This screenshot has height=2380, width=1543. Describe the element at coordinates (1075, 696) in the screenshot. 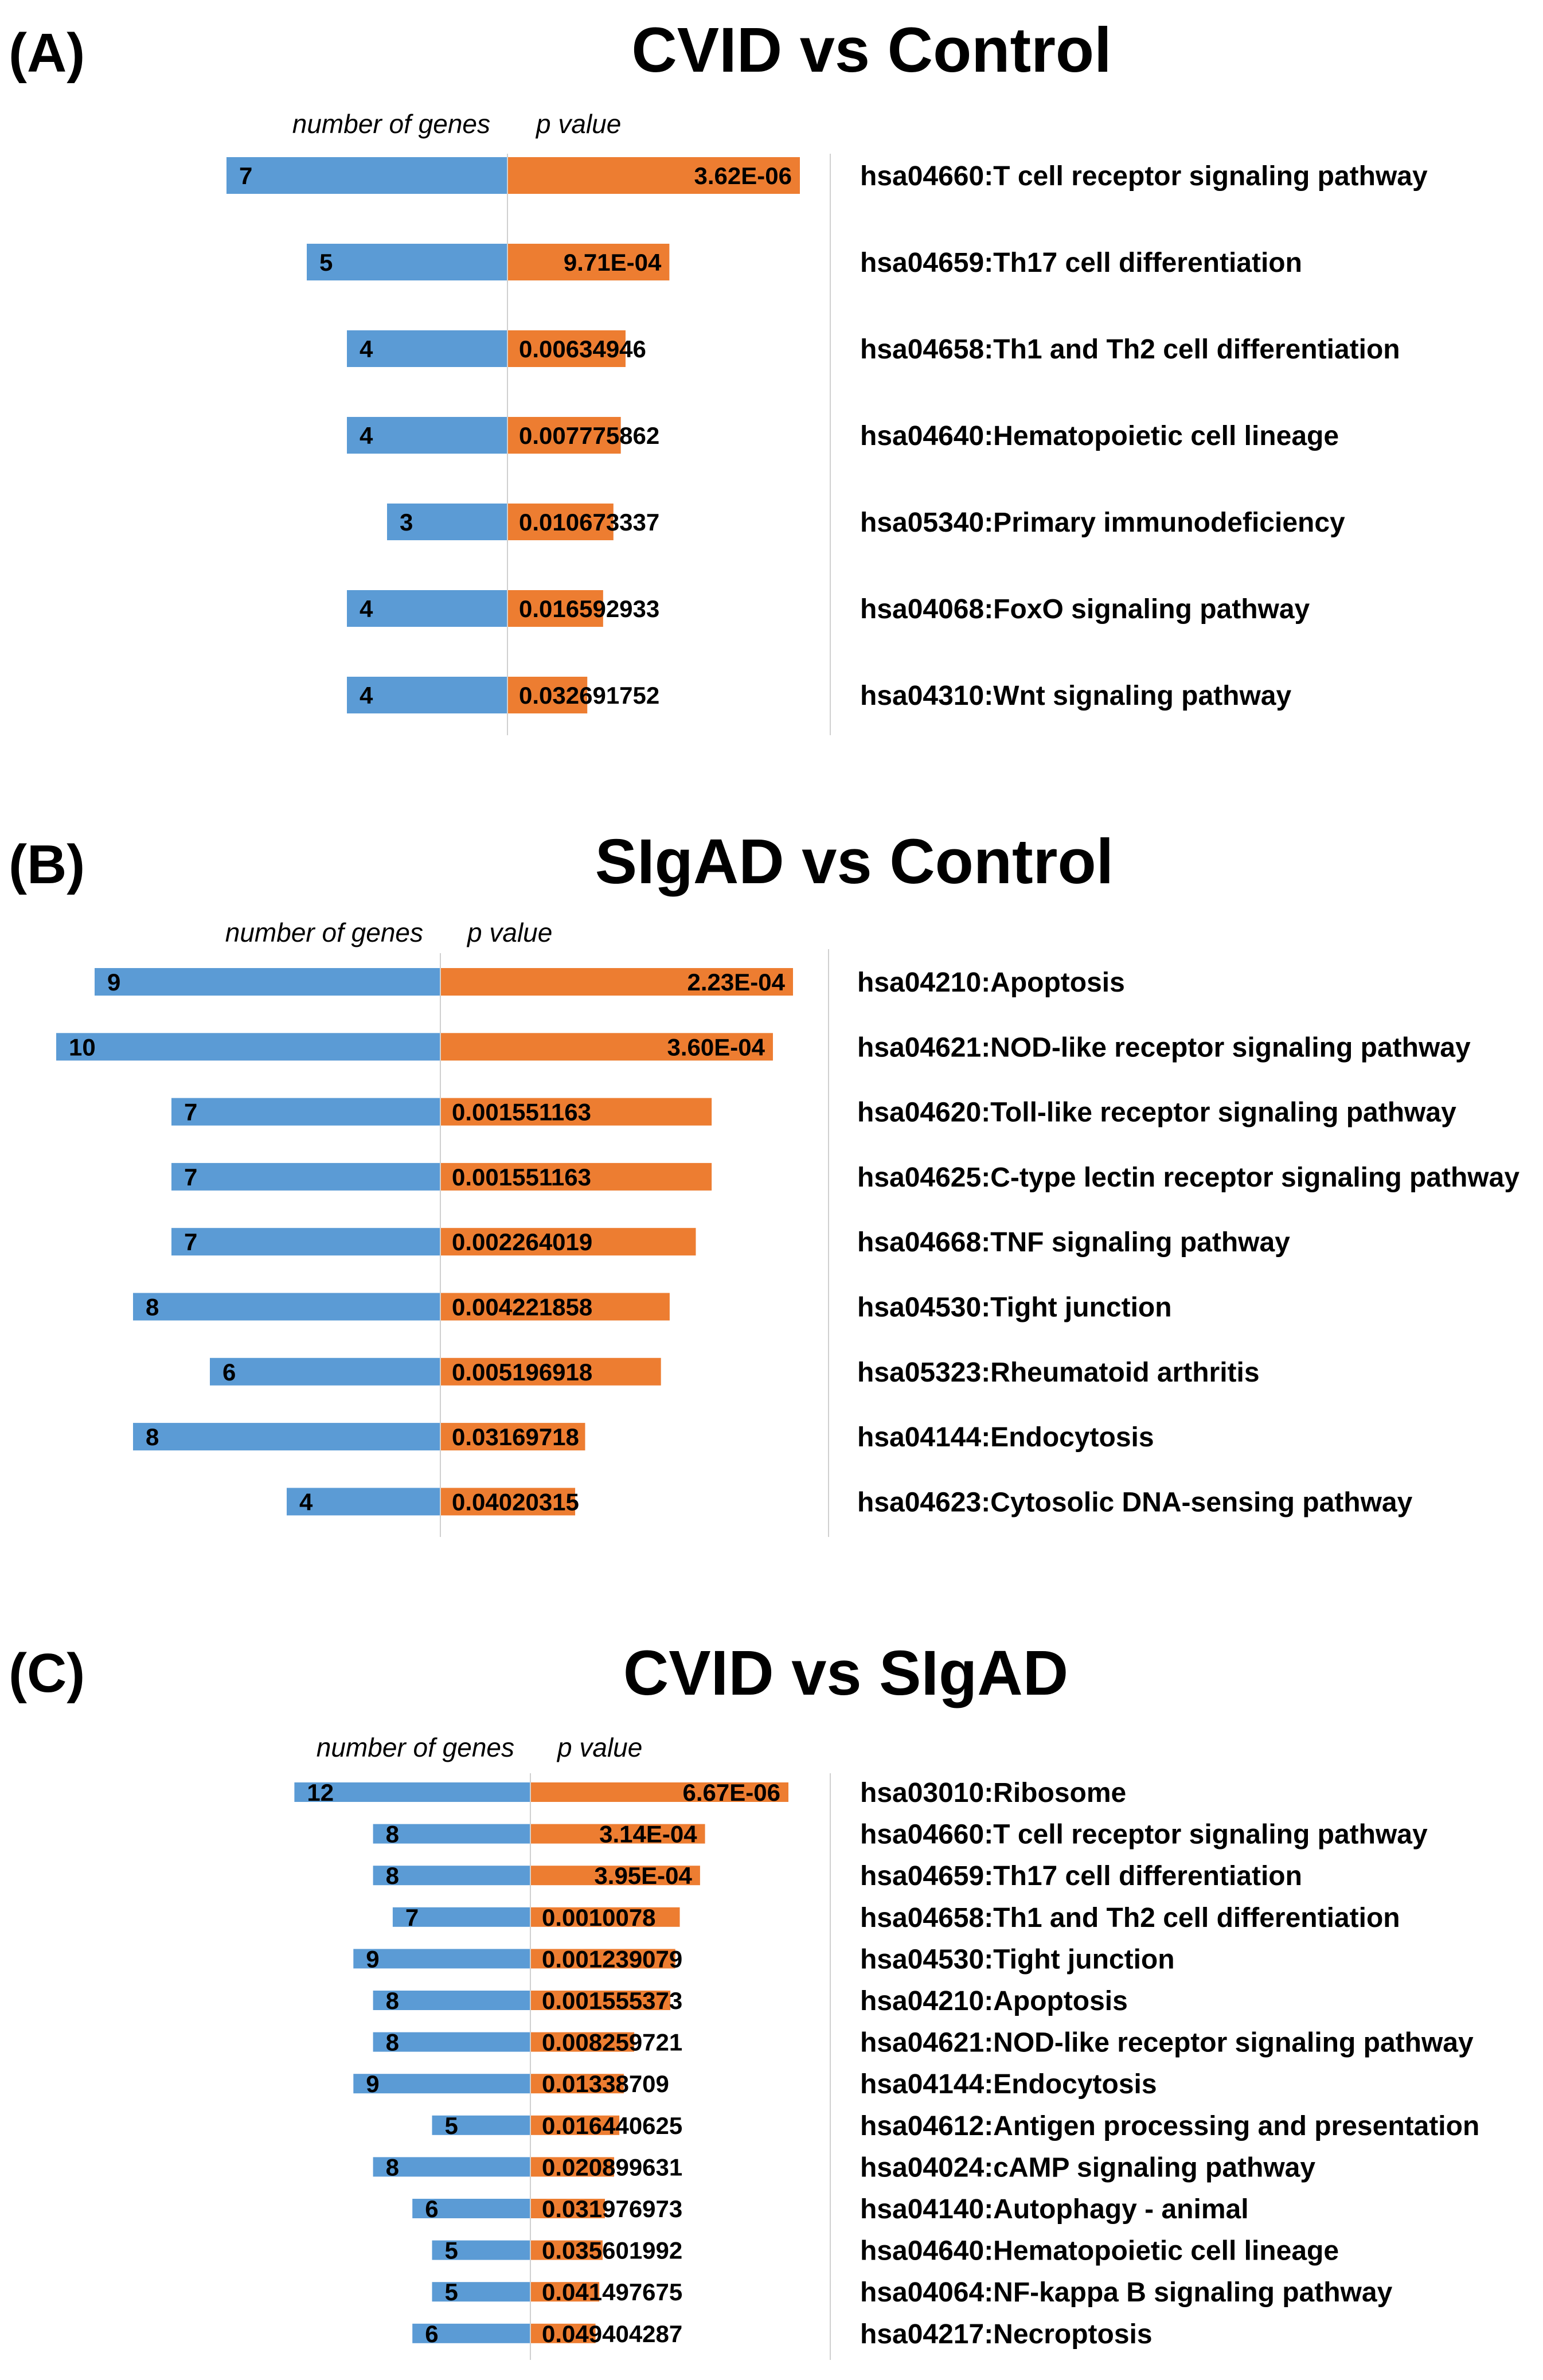

I see `pathway-label: hsa04310:Wnt signaling pathway` at that location.